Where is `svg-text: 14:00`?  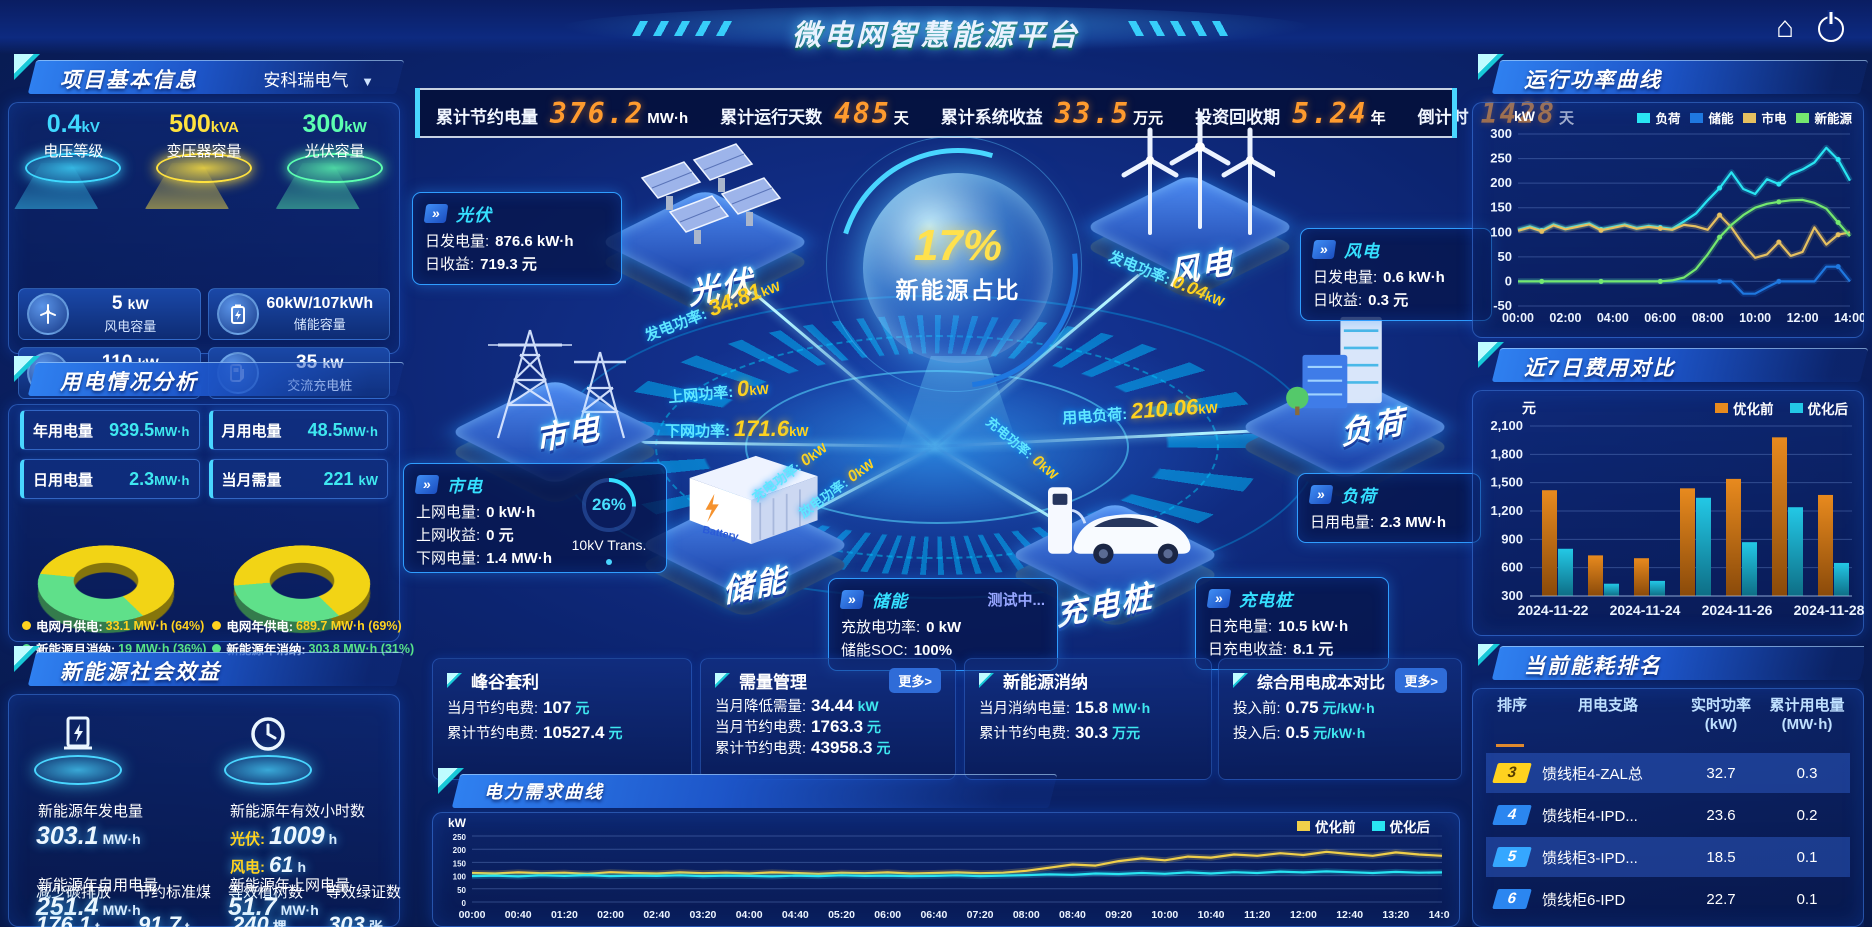 svg-text: 14:00 is located at coordinates (1849, 318).